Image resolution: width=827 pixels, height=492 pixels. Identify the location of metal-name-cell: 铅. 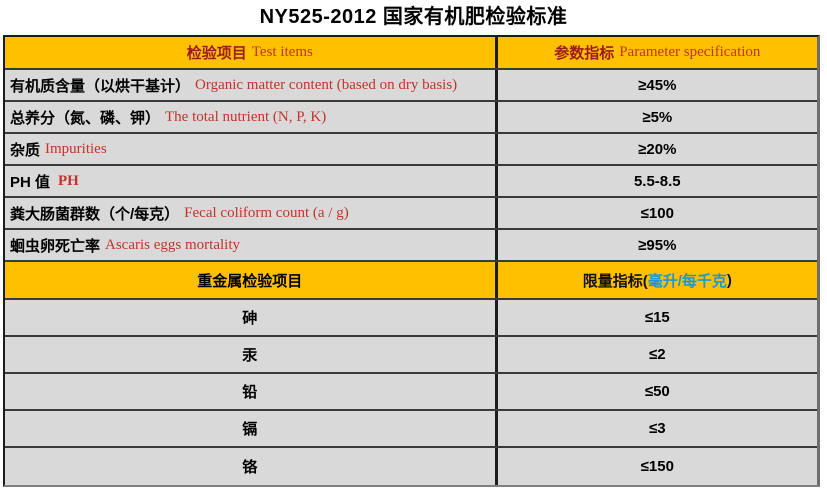
(250, 391).